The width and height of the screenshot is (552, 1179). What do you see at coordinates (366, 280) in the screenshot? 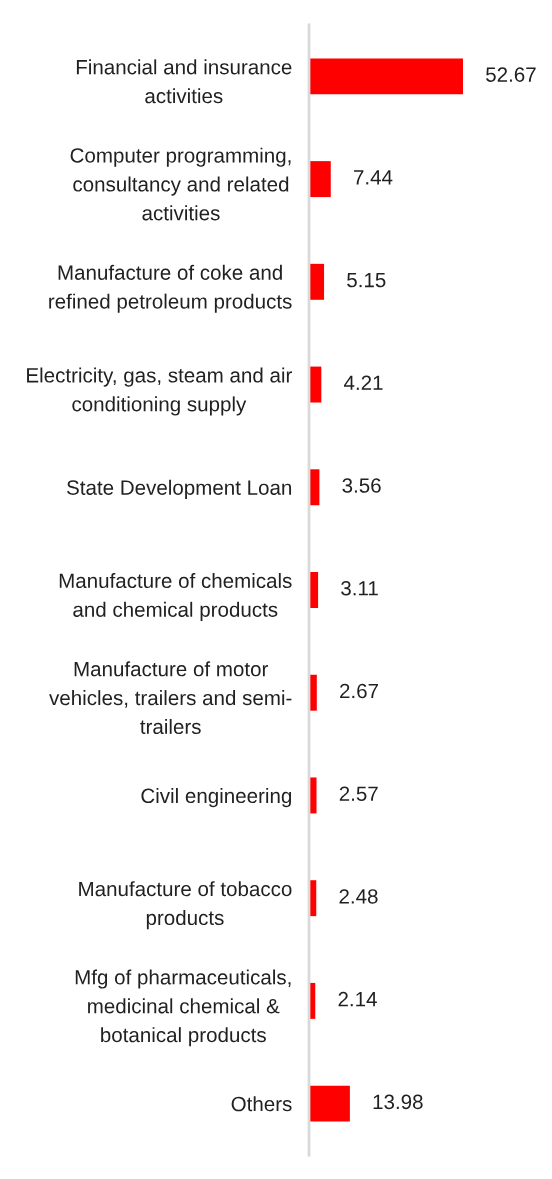
I see `data-label: 5.15` at bounding box center [366, 280].